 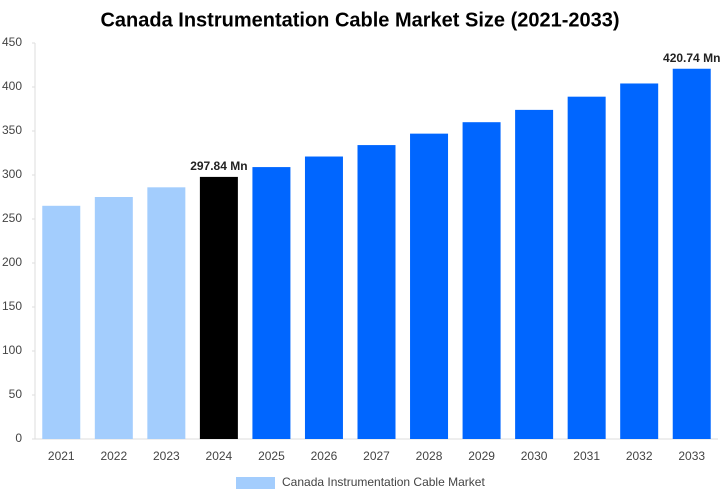 What do you see at coordinates (586, 456) in the screenshot?
I see `x-tick-label: 2031` at bounding box center [586, 456].